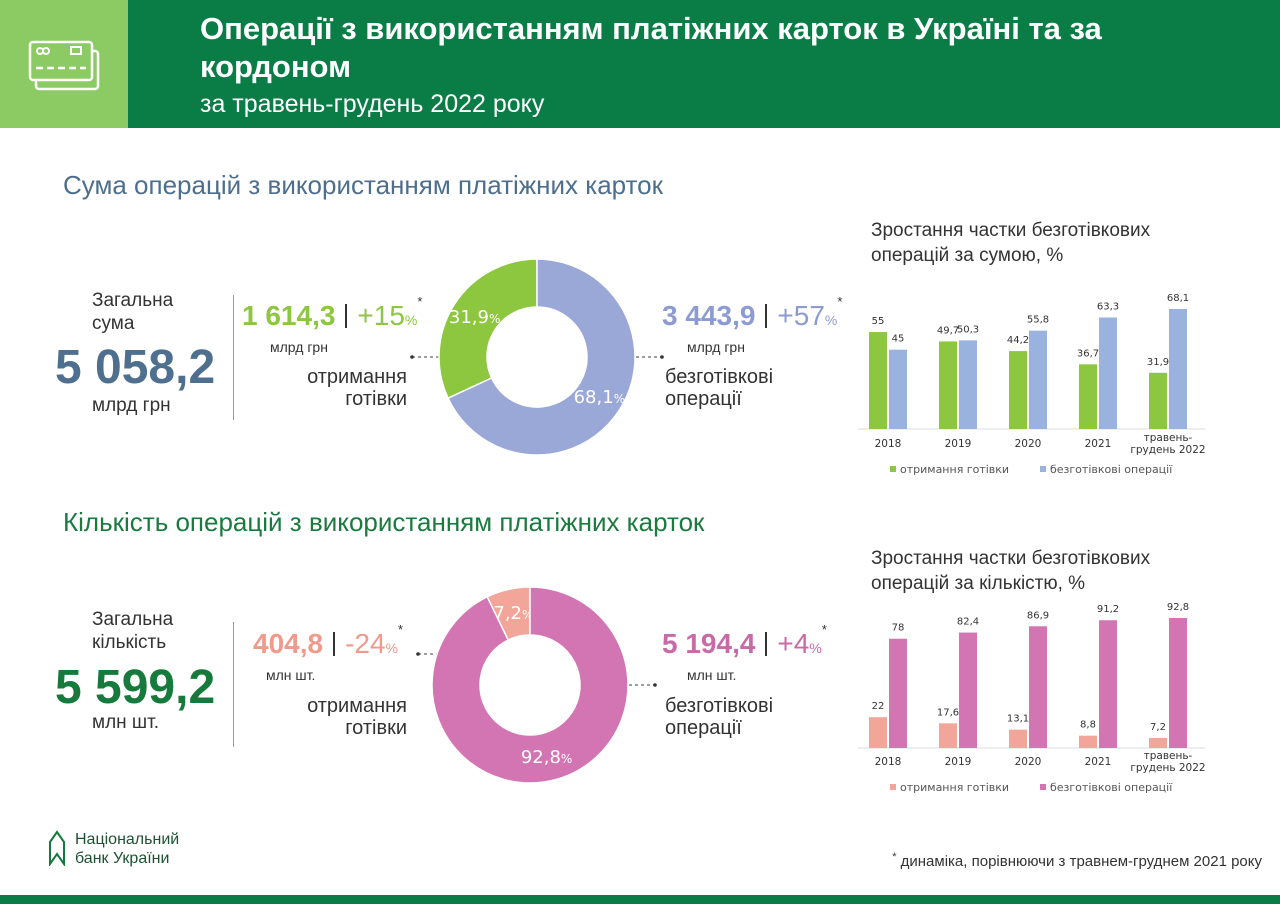  What do you see at coordinates (1158, 727) in the screenshot?
I see `data-label: 7,2` at bounding box center [1158, 727].